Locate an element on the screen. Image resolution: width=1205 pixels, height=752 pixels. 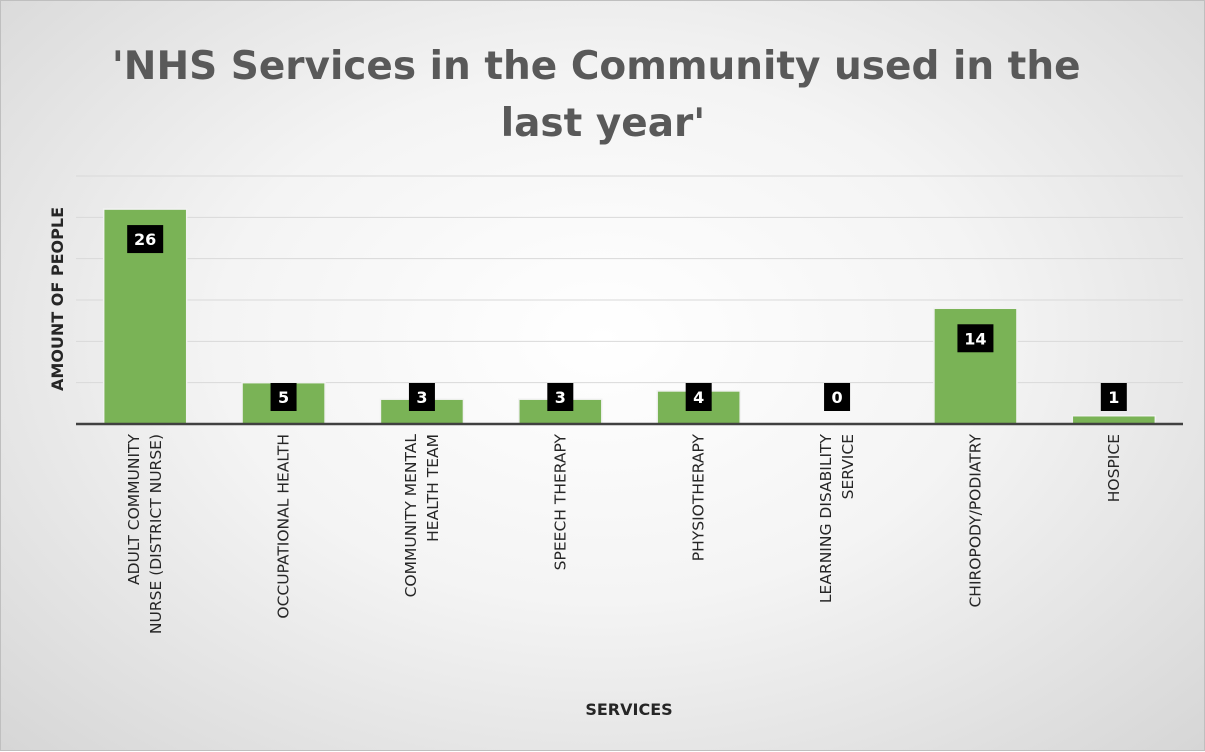
x-tick-label-line: PHYSIOTHERAPY is located at coordinates (699, 497).